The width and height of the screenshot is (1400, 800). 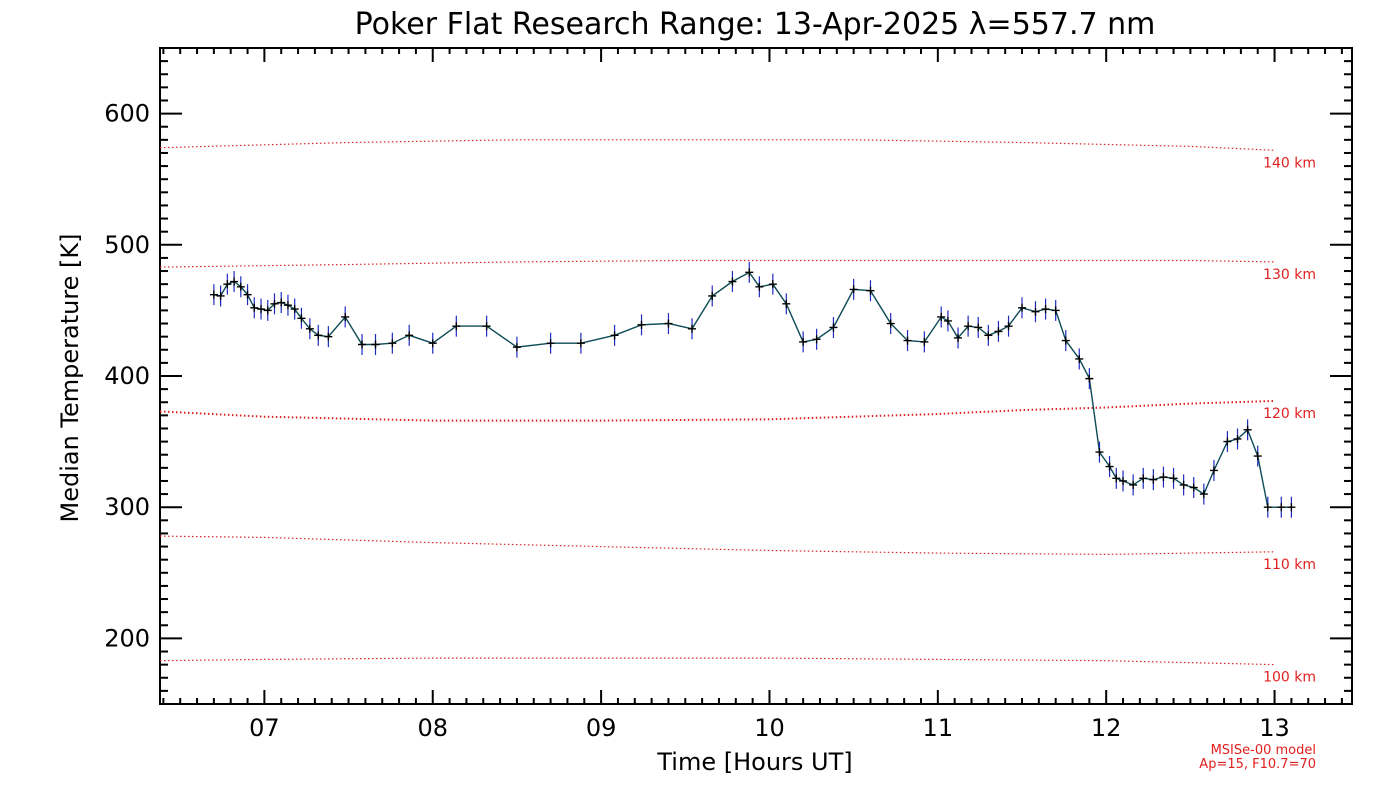 I want to click on model-note-line-1: MSISe-00 model, so click(x=1263, y=750).